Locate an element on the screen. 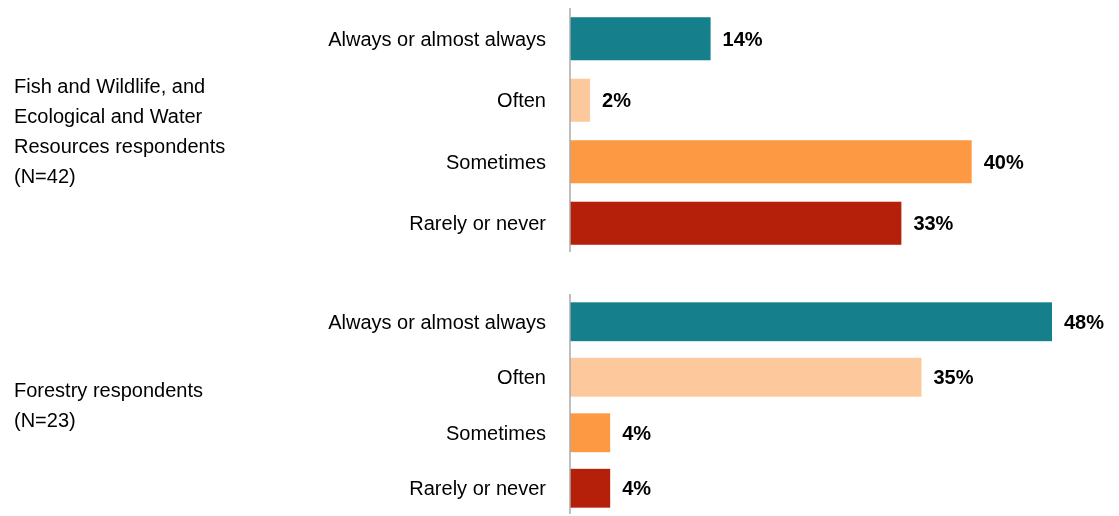 The width and height of the screenshot is (1119, 516). data-label: 40% is located at coordinates (1003, 161).